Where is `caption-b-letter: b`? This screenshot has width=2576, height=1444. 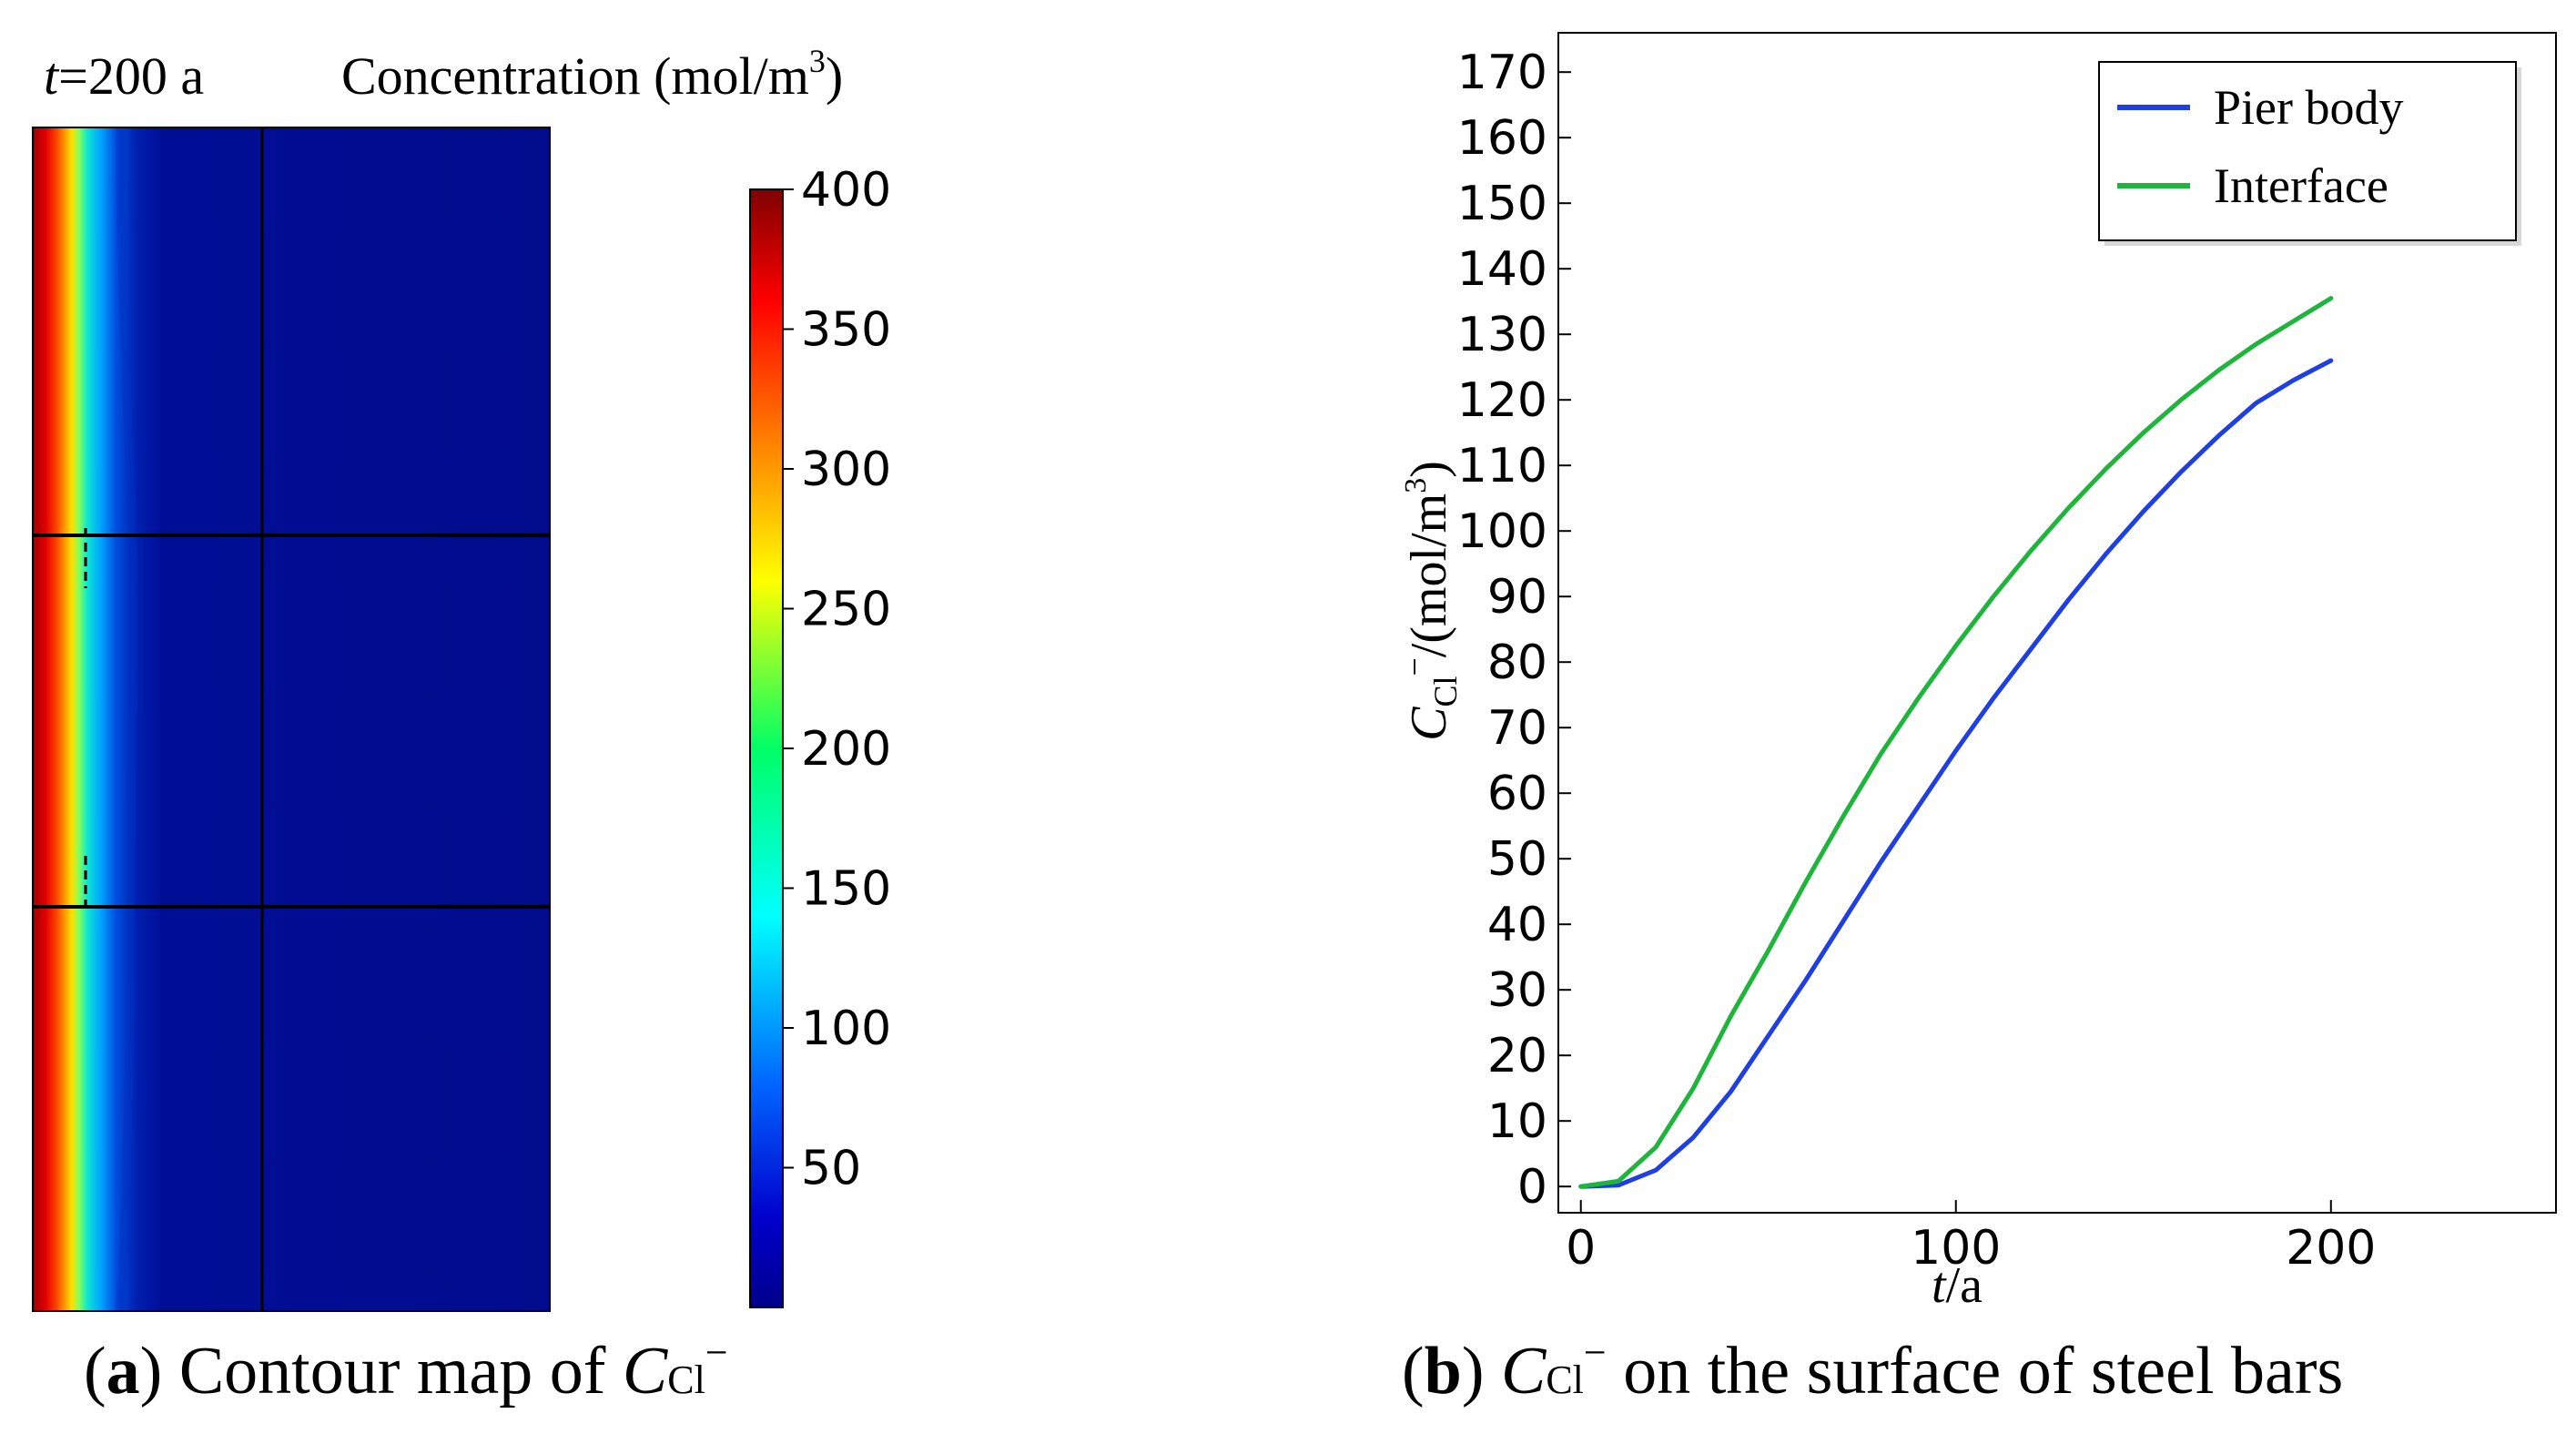 caption-b-letter: b is located at coordinates (1443, 1371).